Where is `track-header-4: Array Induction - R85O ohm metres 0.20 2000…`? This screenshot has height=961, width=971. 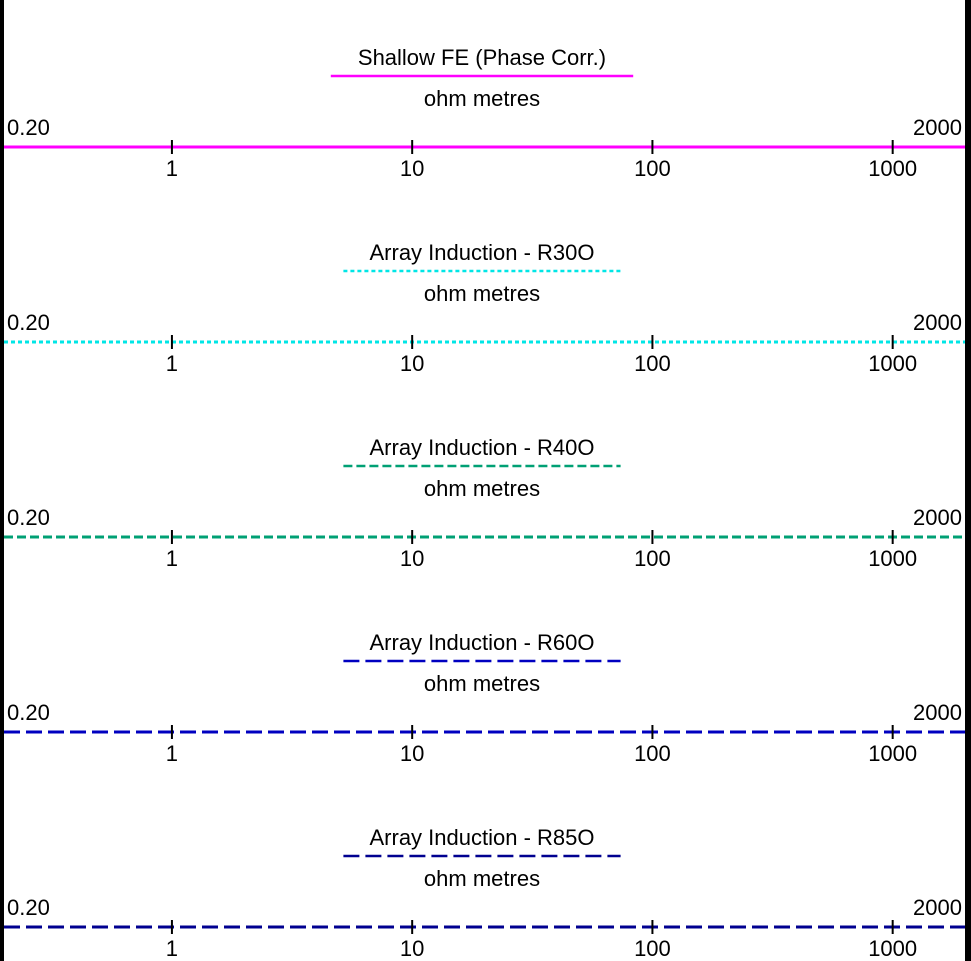 track-header-4: Array Induction - R85O ohm metres 0.20 2000… is located at coordinates (484, 893).